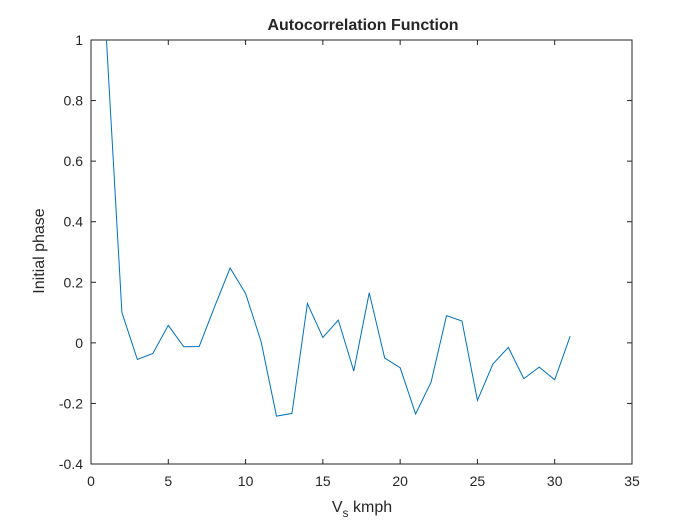 The width and height of the screenshot is (700, 525). What do you see at coordinates (74, 101) in the screenshot?
I see `y-tick-label: 0.8` at bounding box center [74, 101].